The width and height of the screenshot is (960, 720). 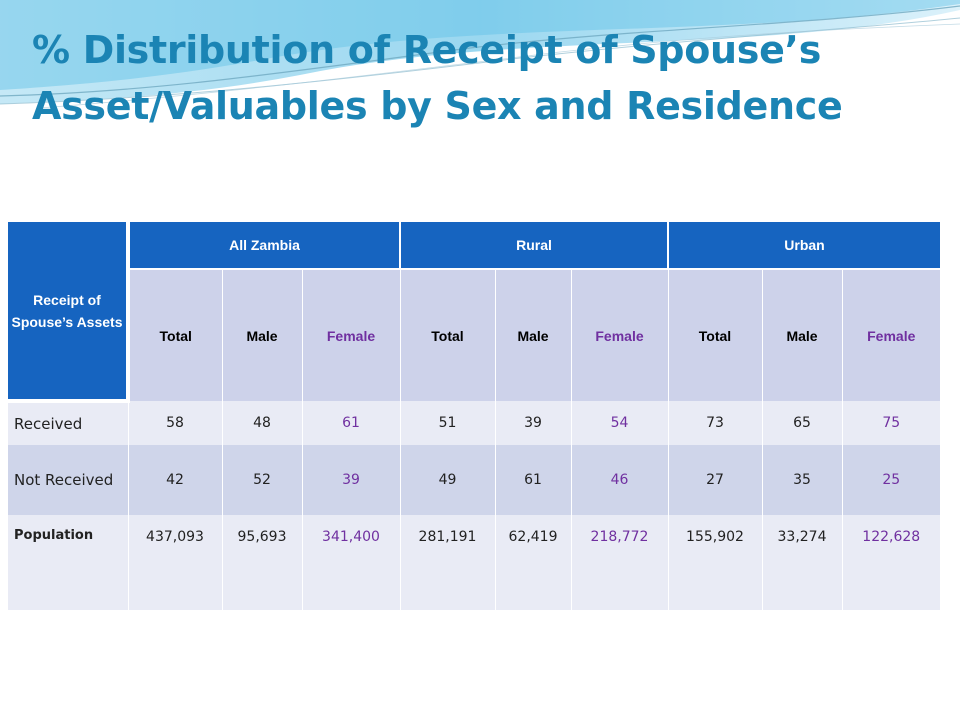 What do you see at coordinates (68, 562) in the screenshot?
I see `row-label: Population` at bounding box center [68, 562].